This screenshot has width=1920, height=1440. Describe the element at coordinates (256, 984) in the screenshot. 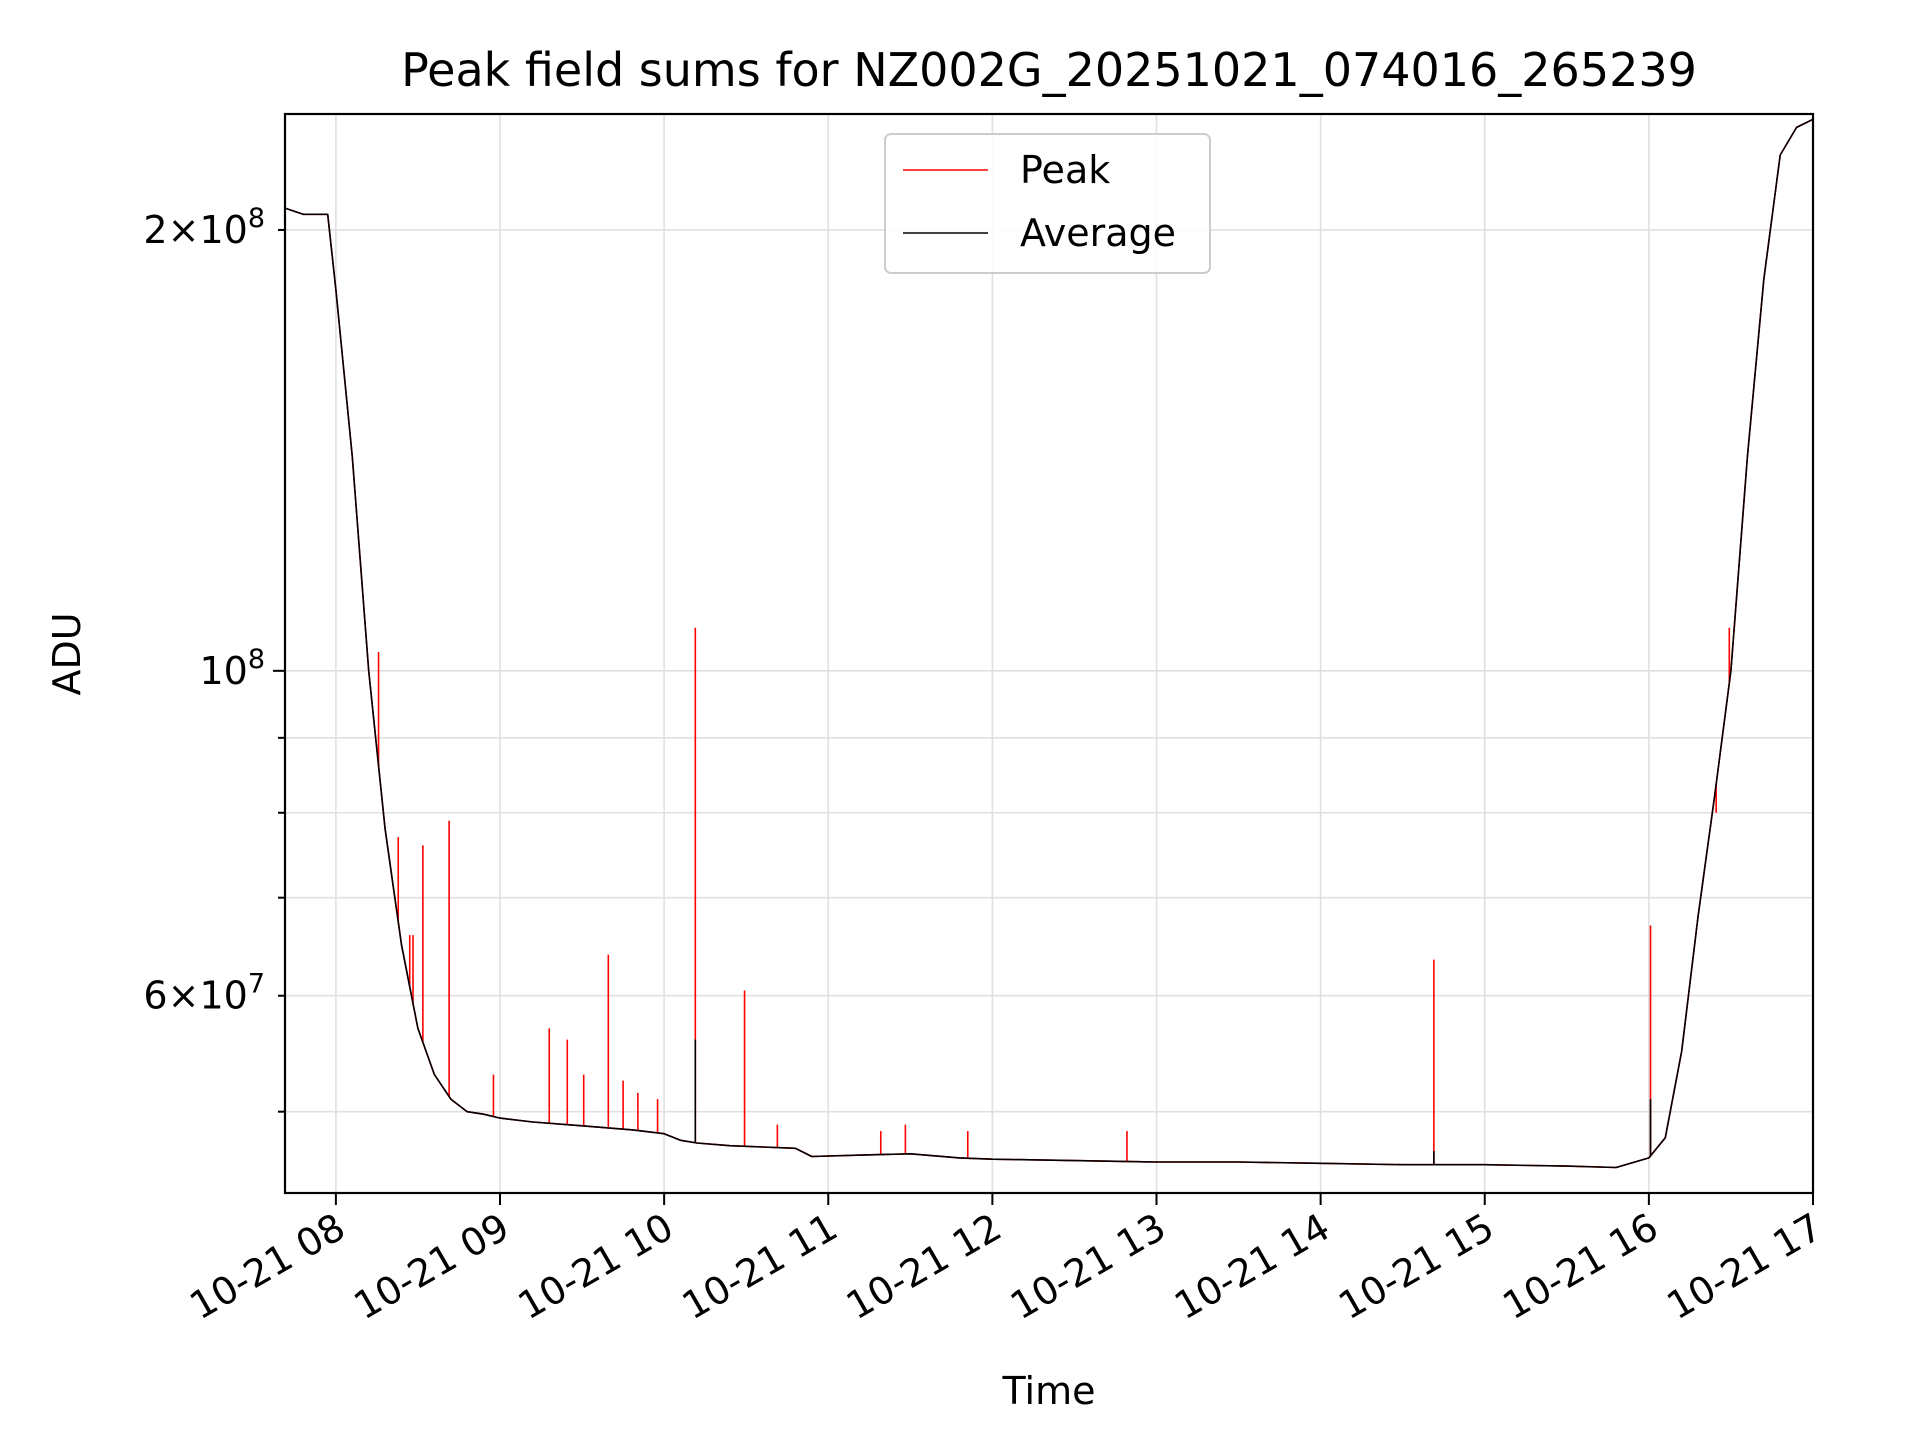

I see `y-tick-exponent: 7` at that location.